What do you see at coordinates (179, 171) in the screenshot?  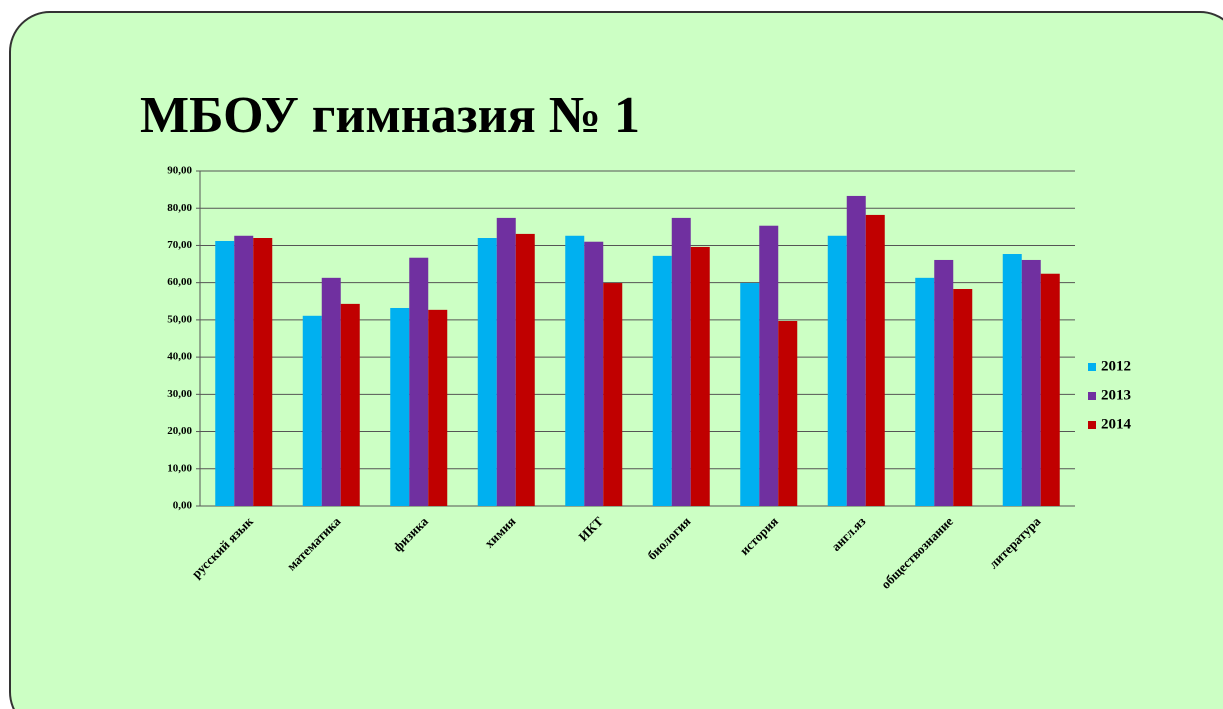 I see `y-tick-label: 90,00` at bounding box center [179, 171].